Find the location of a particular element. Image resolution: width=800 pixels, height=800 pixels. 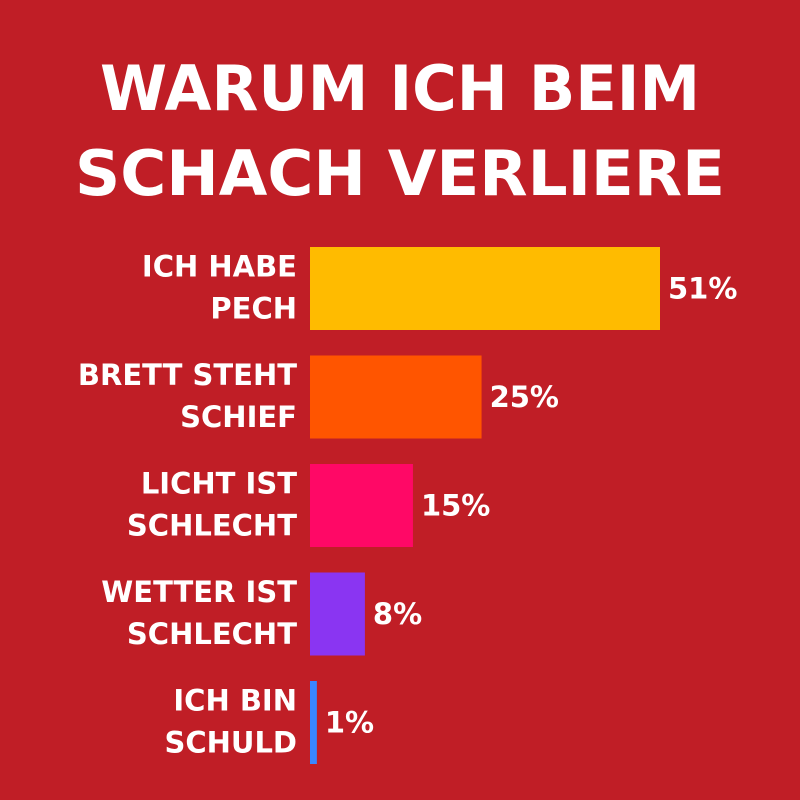

value-label: 15% is located at coordinates (455, 506).